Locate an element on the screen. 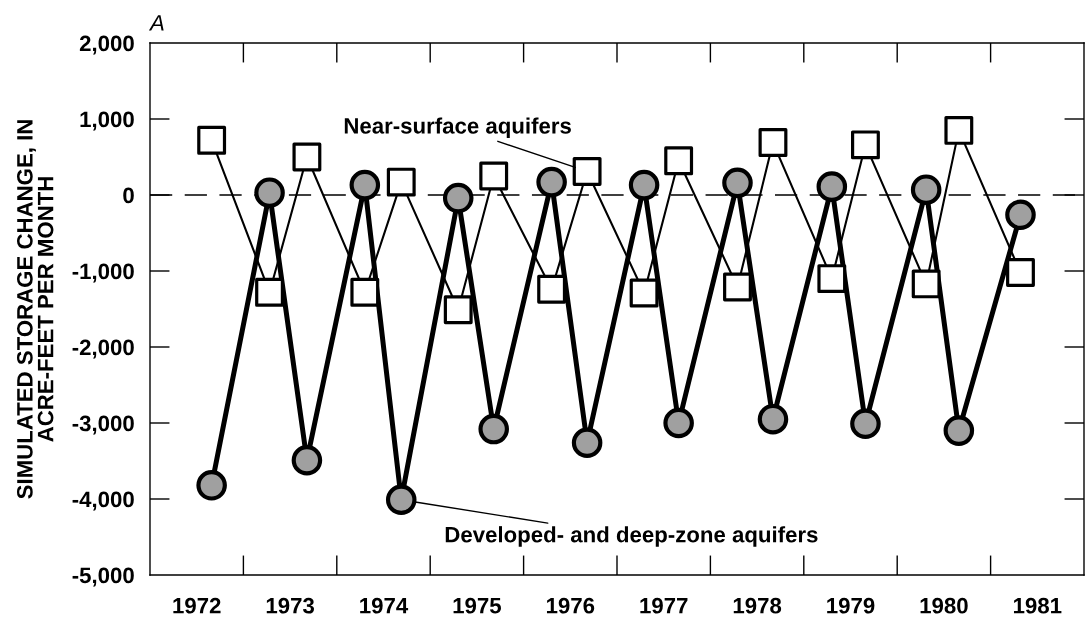 The width and height of the screenshot is (1087, 624). y-tick-label: -5,000 is located at coordinates (103, 577).